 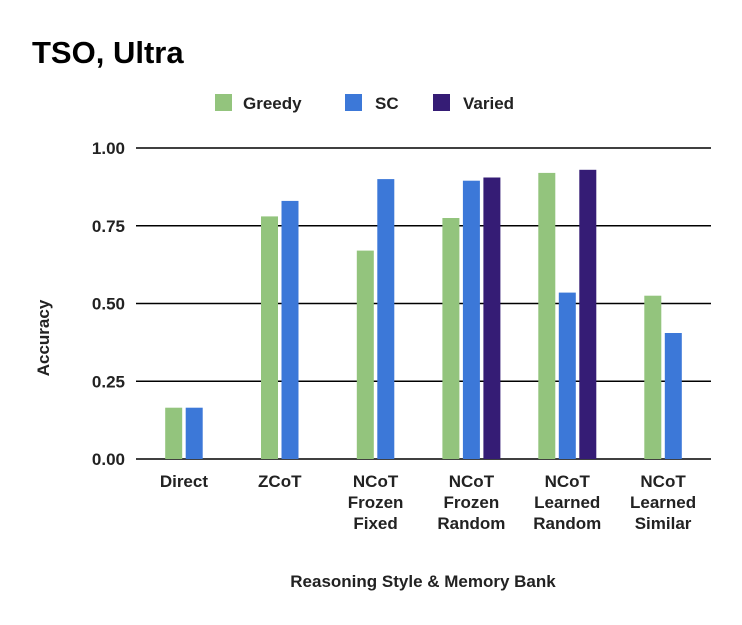 What do you see at coordinates (108, 148) in the screenshot?
I see `y-tick-label: 1.00` at bounding box center [108, 148].